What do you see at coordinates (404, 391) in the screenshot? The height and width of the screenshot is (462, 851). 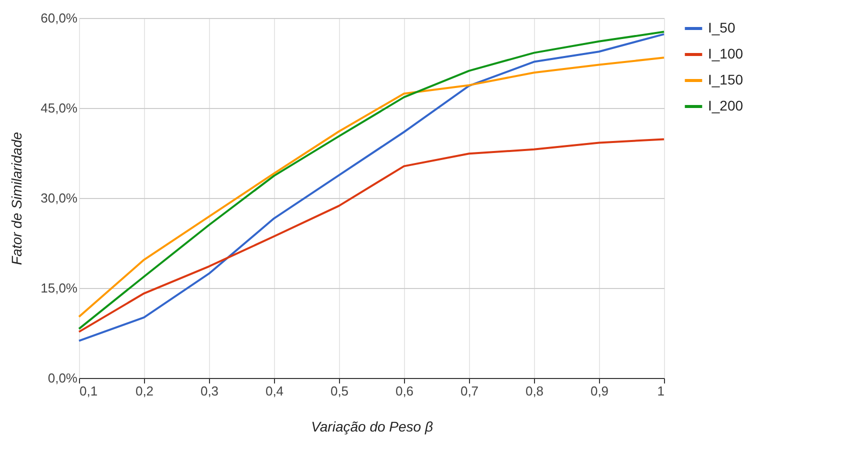 I see `x-tick-label: 0,6` at bounding box center [404, 391].